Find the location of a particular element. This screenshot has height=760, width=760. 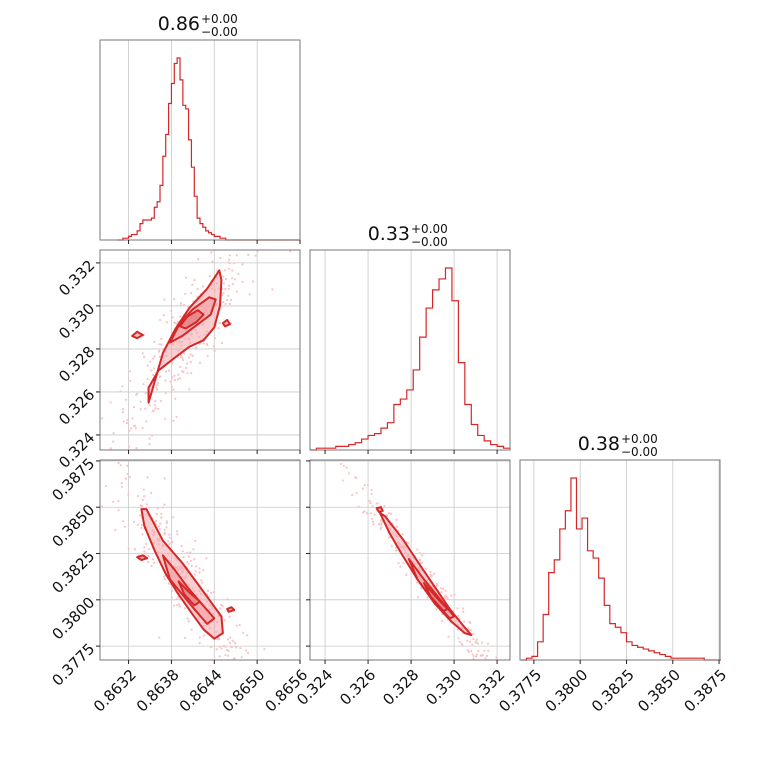

title-p0: 0.86 is located at coordinates (179, 24).